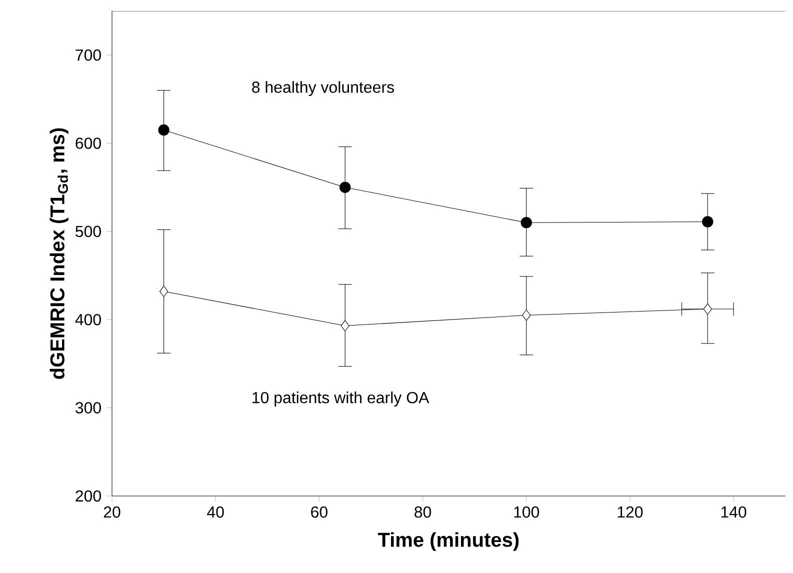 The width and height of the screenshot is (793, 573). I want to click on x-tick-label: 60, so click(319, 512).